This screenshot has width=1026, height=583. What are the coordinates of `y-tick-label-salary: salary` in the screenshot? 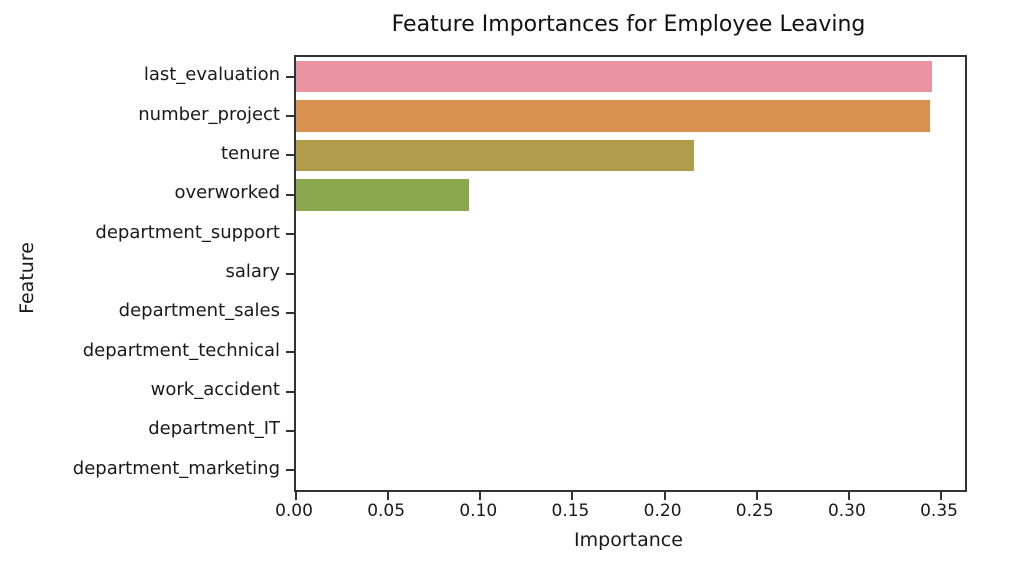 It's located at (253, 271).